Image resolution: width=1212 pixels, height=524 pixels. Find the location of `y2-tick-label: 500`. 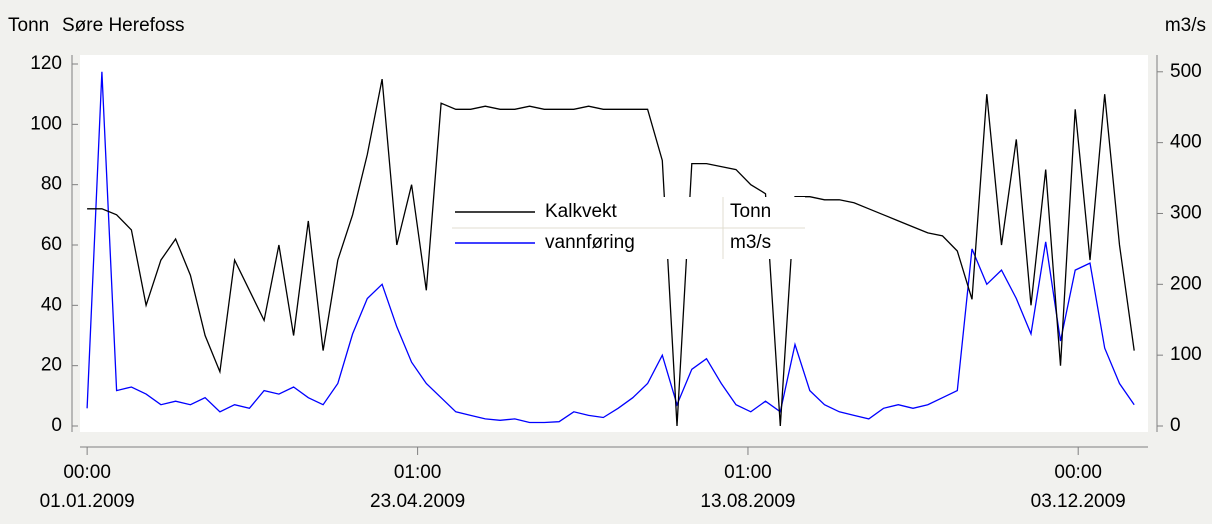

y2-tick-label: 500 is located at coordinates (1186, 71).